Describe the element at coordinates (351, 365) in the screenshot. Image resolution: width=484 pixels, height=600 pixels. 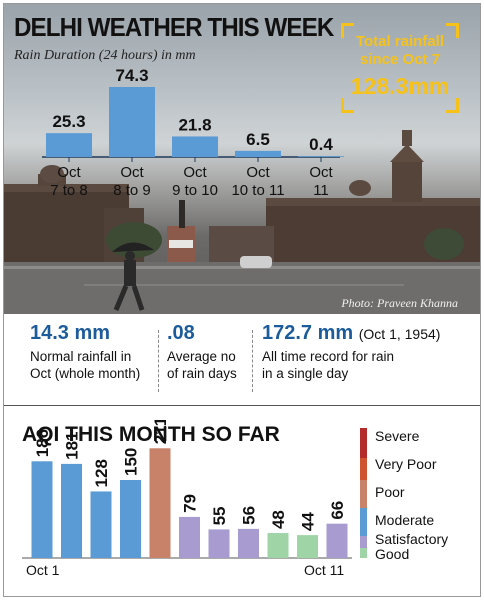
I see `stat-description: All time record for rain in a single day` at that location.